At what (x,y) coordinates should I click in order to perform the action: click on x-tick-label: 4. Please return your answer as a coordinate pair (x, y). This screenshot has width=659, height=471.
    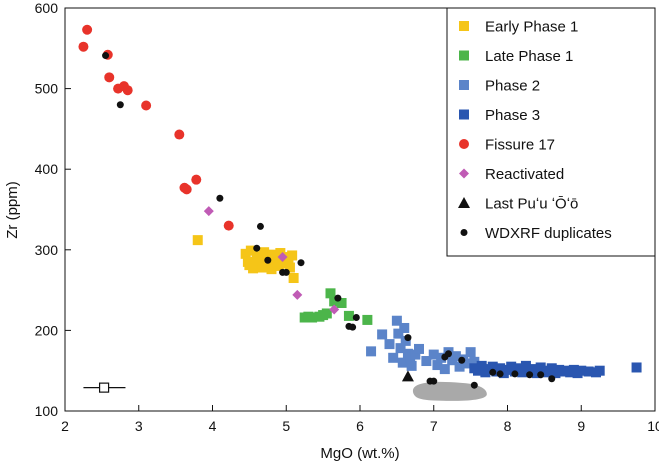
    Looking at the image, I should click on (213, 426).